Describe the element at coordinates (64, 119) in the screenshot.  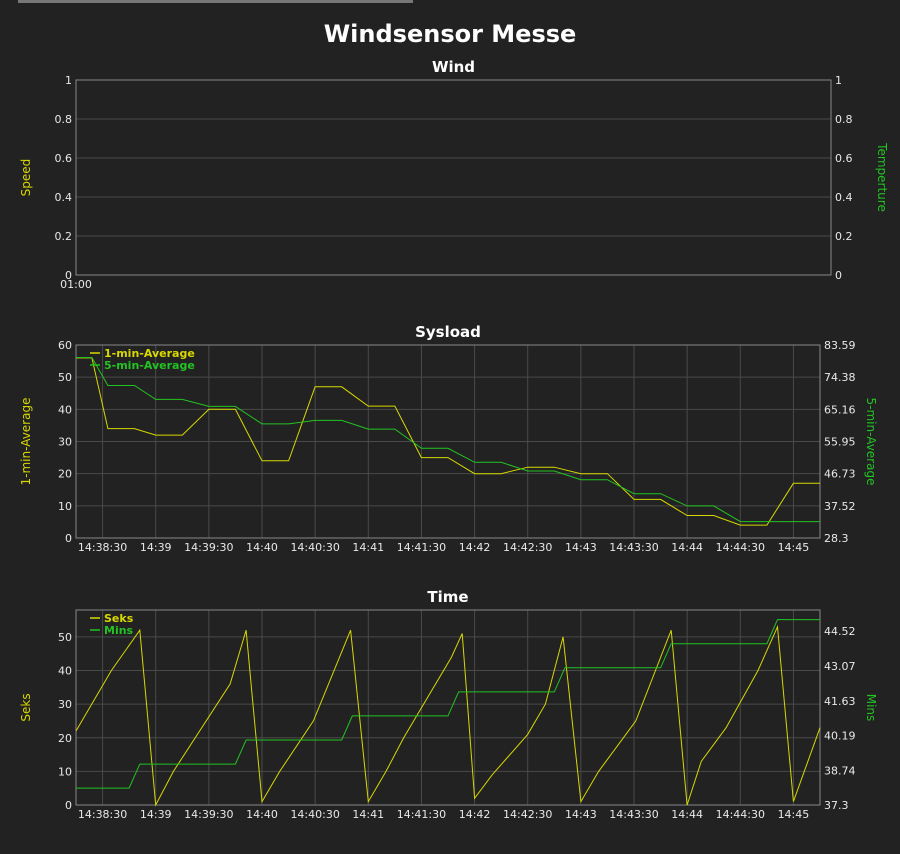
I see `y-tick-label: 0.8` at that location.